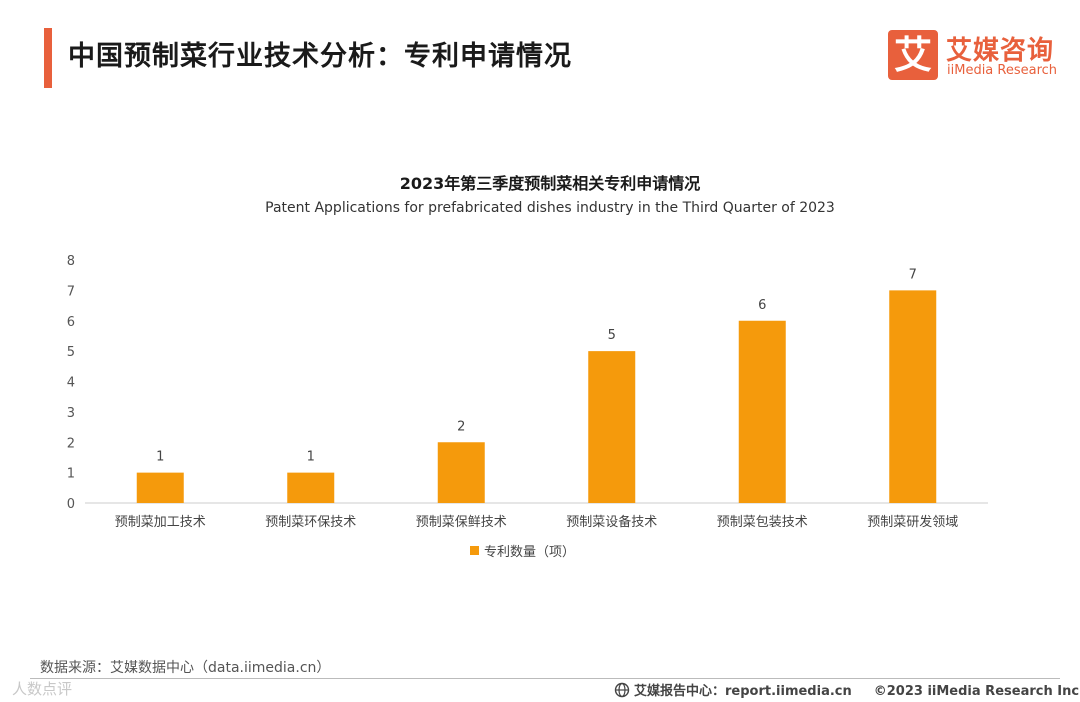 This screenshot has height=702, width=1080. I want to click on copyright-text: ©2023 iiMedia Research Inc, so click(976, 691).